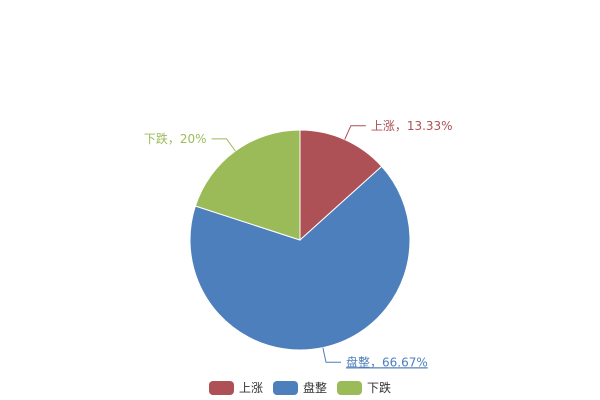 The height and width of the screenshot is (400, 600). I want to click on slice-label-1: 盘整，66.67%, so click(387, 361).